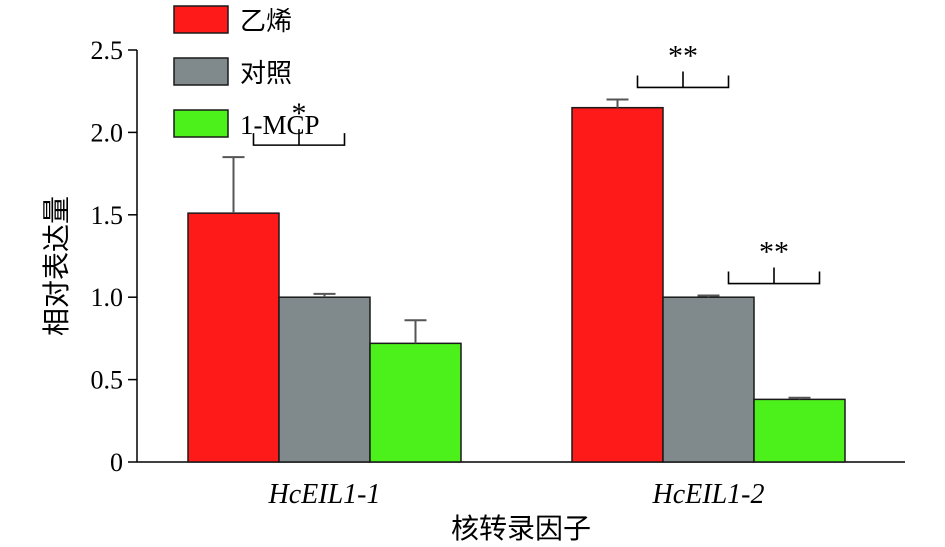 This screenshot has width=945, height=547. I want to click on y-tick-label: 2.0, so click(107, 132).